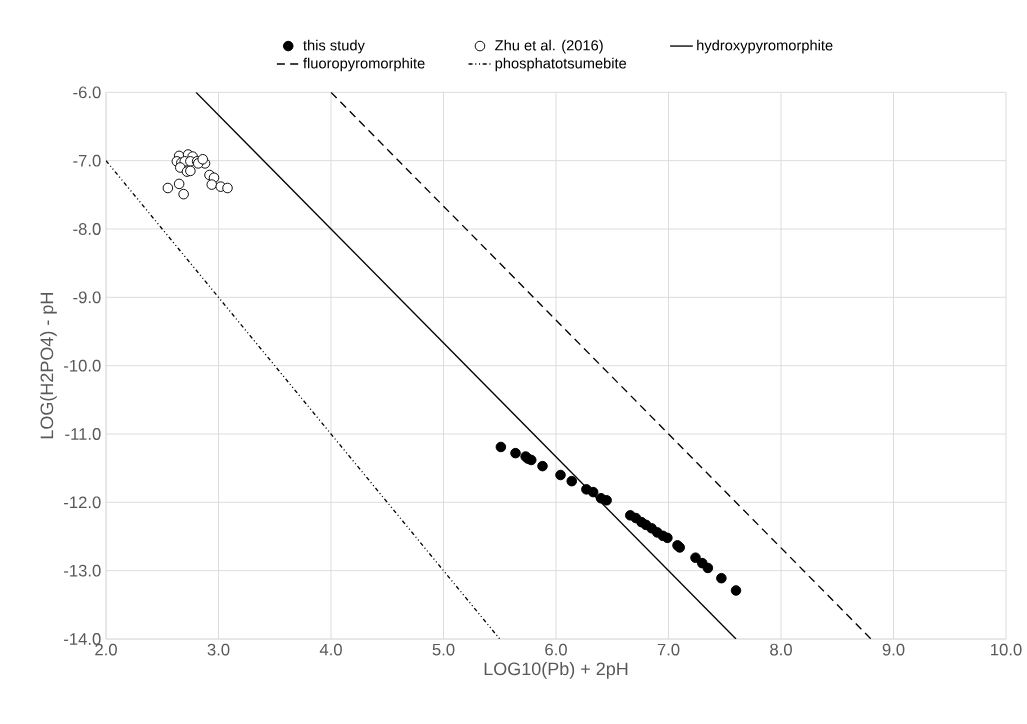 The width and height of the screenshot is (1027, 724). What do you see at coordinates (556, 649) in the screenshot?
I see `x-tick-label: 6.0` at bounding box center [556, 649].